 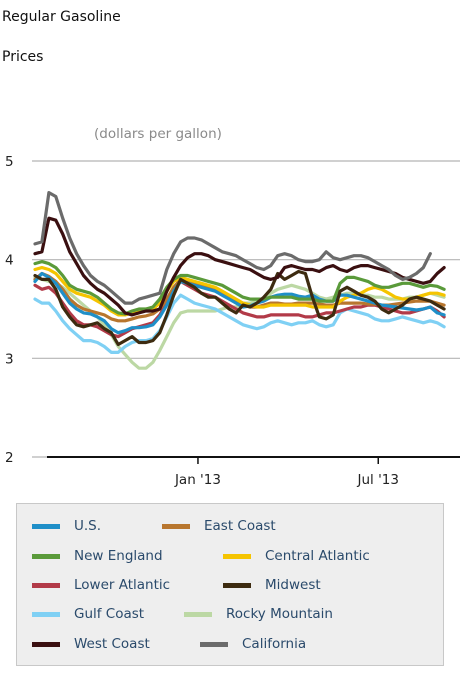 I want to click on series-line-new-england, so click(x=239, y=288).